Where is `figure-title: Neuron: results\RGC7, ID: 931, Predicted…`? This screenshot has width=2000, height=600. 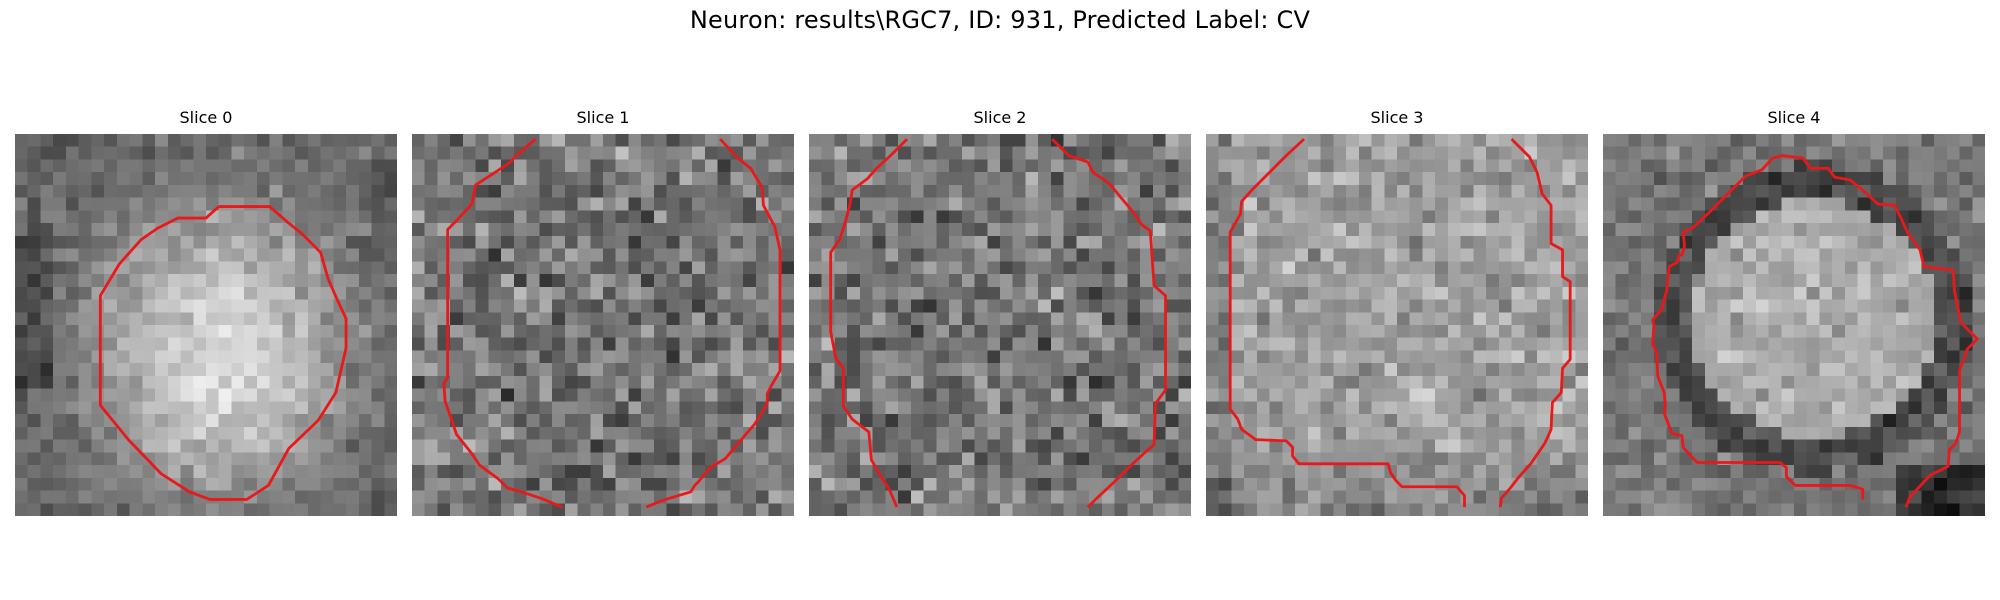 figure-title: Neuron: results\RGC7, ID: 931, Predicted… is located at coordinates (1000, 20).